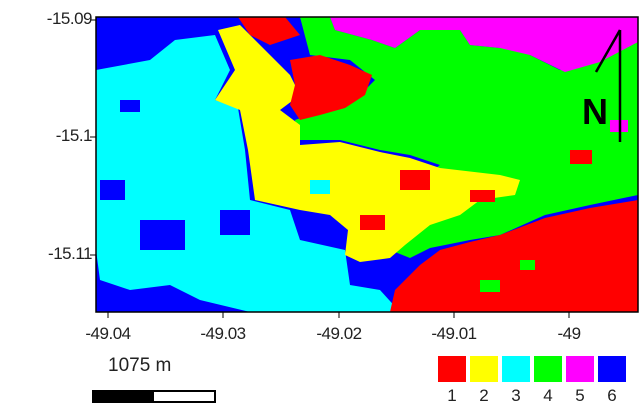 This screenshot has width=642, height=414. Describe the element at coordinates (223, 333) in the screenshot. I see `x-tick-label: -49.03` at that location.